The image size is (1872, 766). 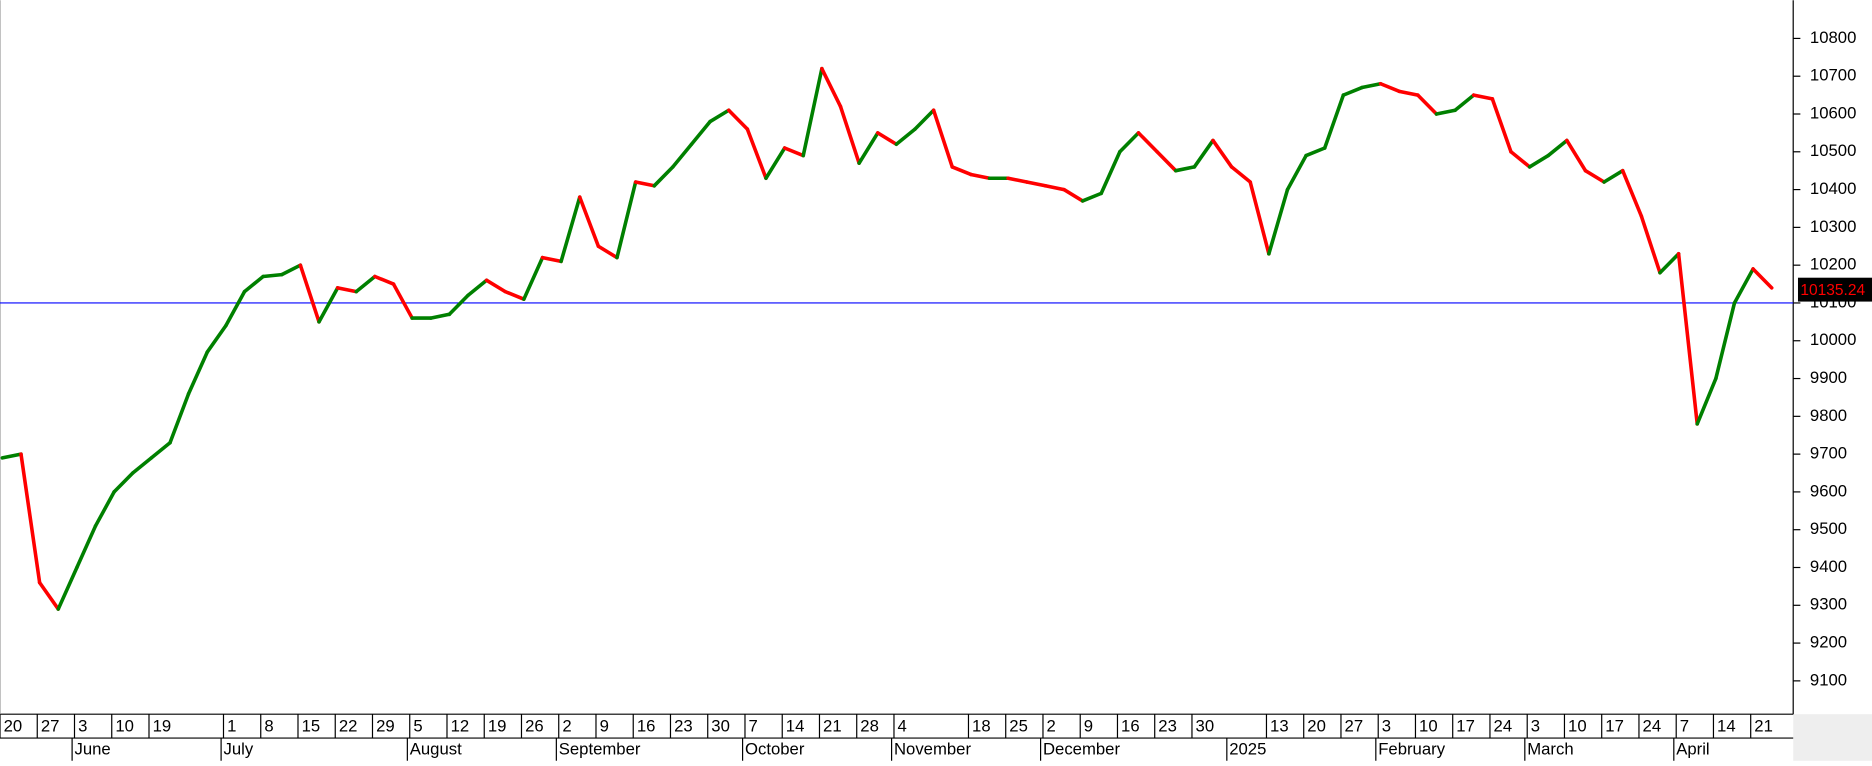 What do you see at coordinates (1828, 490) in the screenshot?
I see `y-tick-label: 9600` at bounding box center [1828, 490].